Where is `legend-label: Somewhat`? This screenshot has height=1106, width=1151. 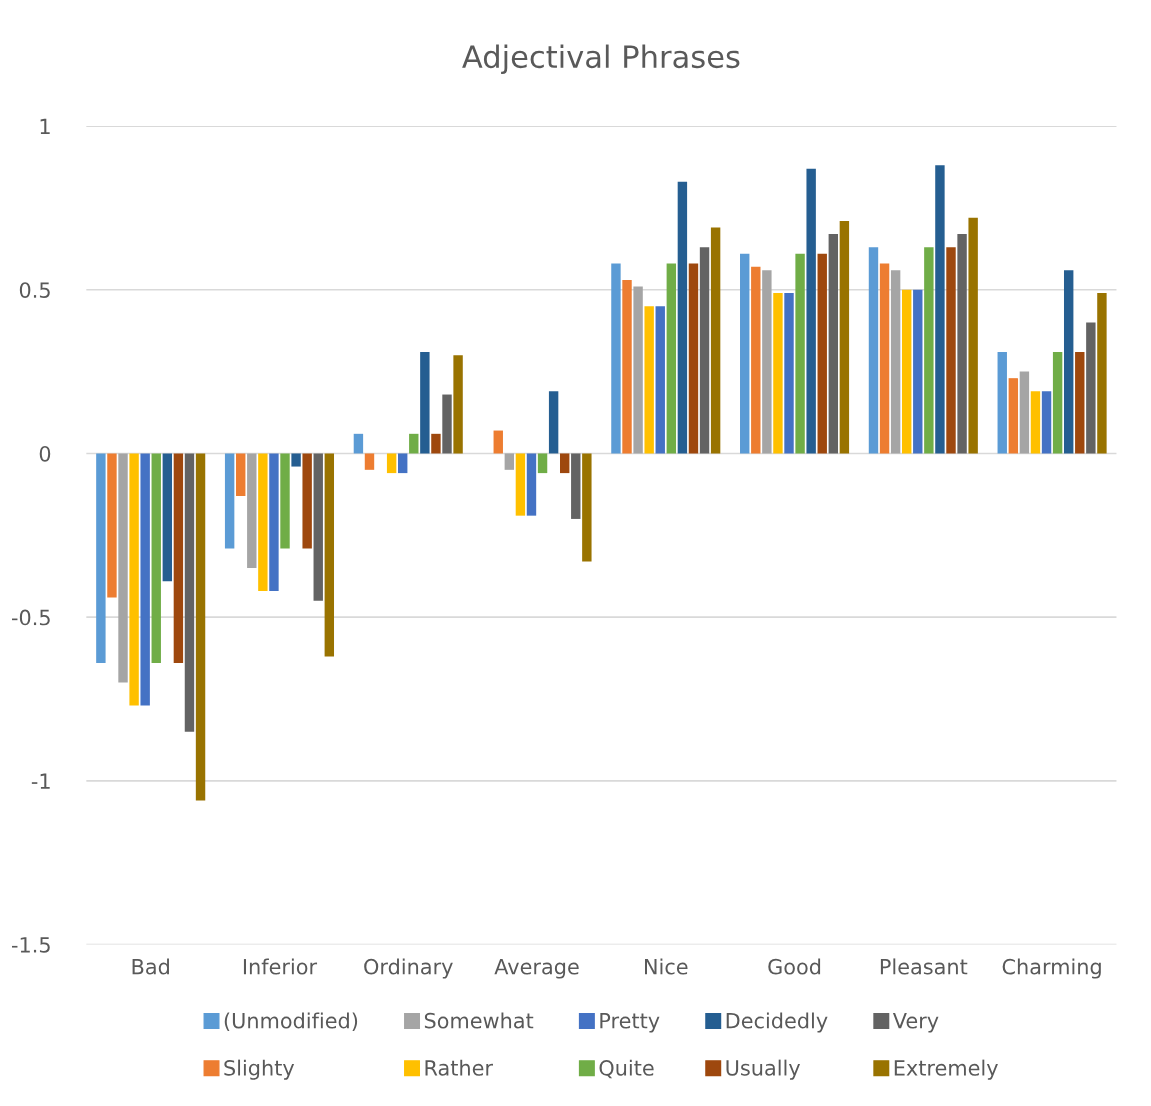 legend-label: Somewhat is located at coordinates (479, 1020).